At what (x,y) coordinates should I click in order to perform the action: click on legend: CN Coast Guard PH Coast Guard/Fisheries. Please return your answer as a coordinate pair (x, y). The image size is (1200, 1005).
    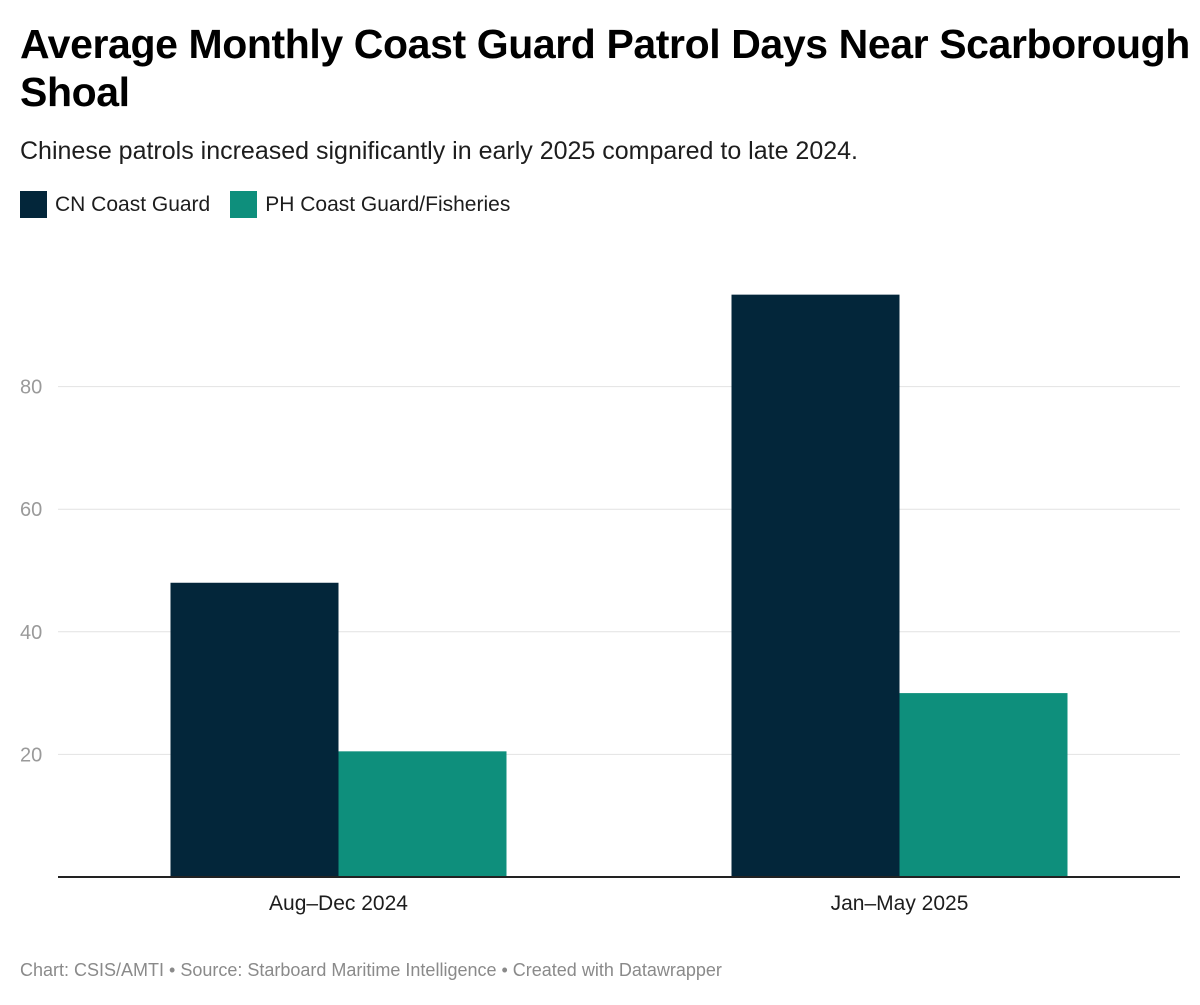
    Looking at the image, I should click on (275, 204).